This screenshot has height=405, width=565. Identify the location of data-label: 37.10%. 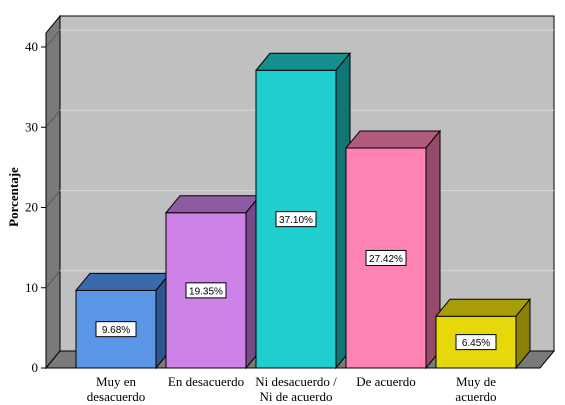
(296, 220).